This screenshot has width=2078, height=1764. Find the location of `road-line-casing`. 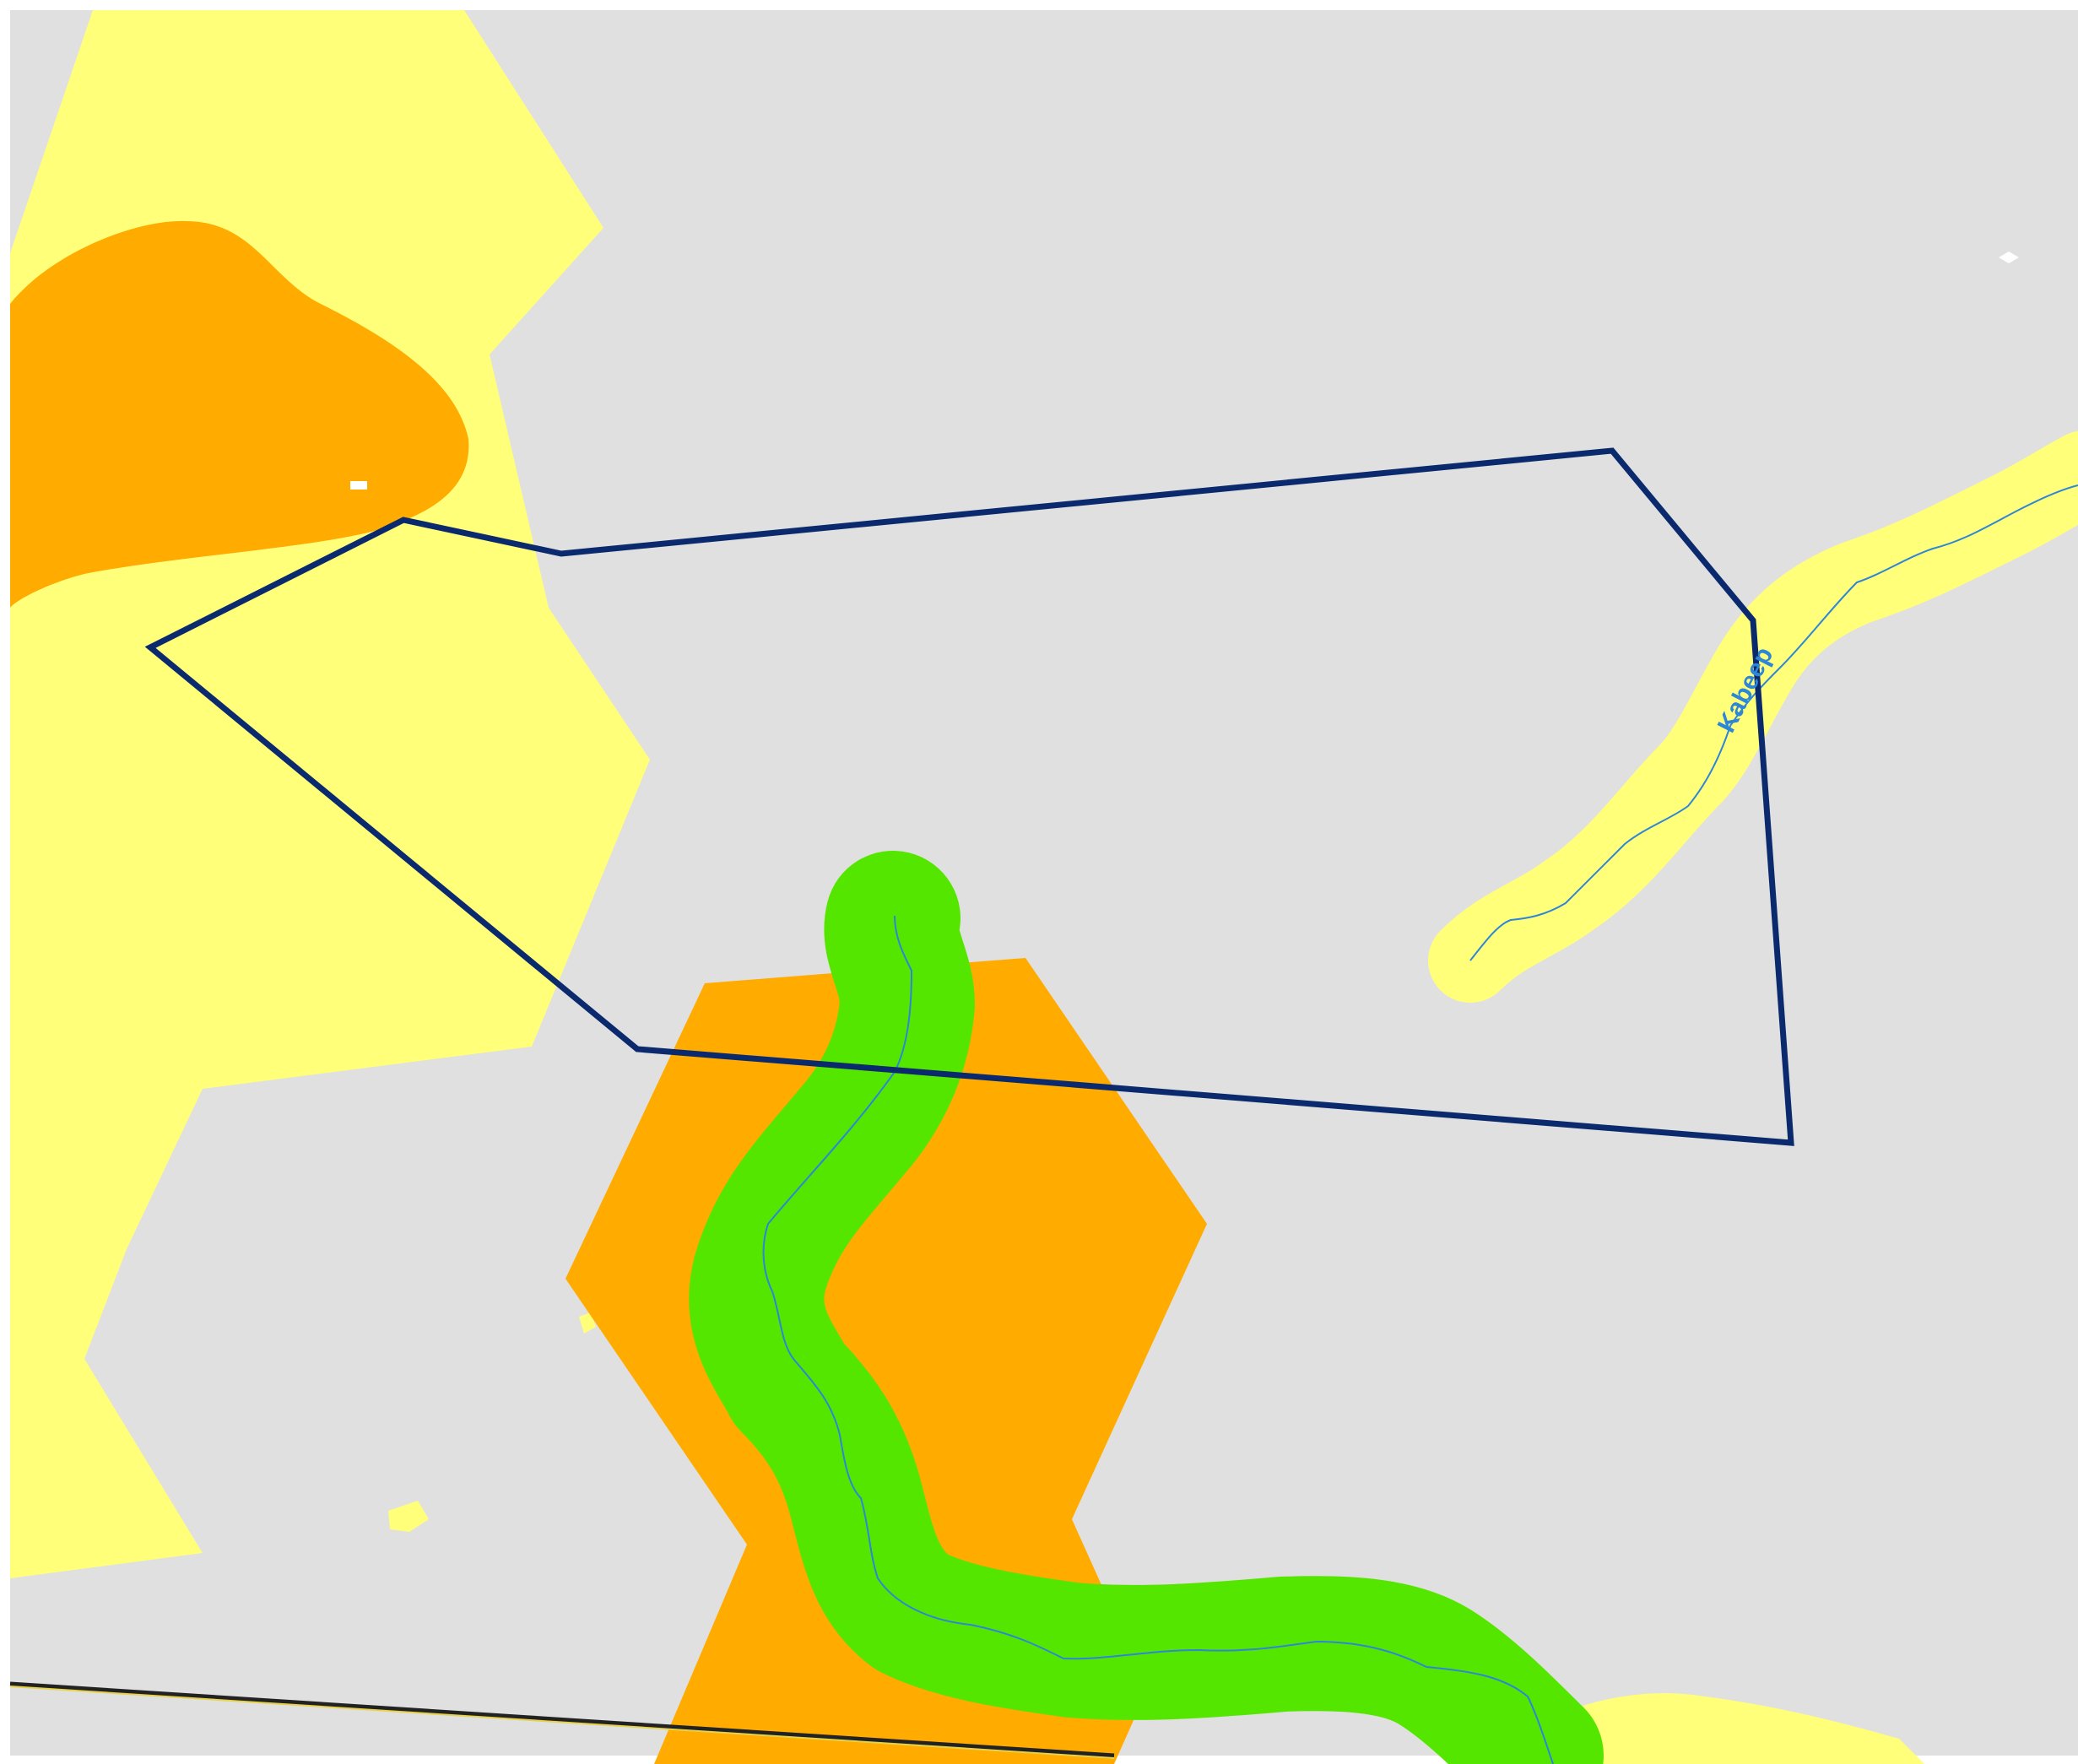

road-line-casing is located at coordinates (562, 1722).